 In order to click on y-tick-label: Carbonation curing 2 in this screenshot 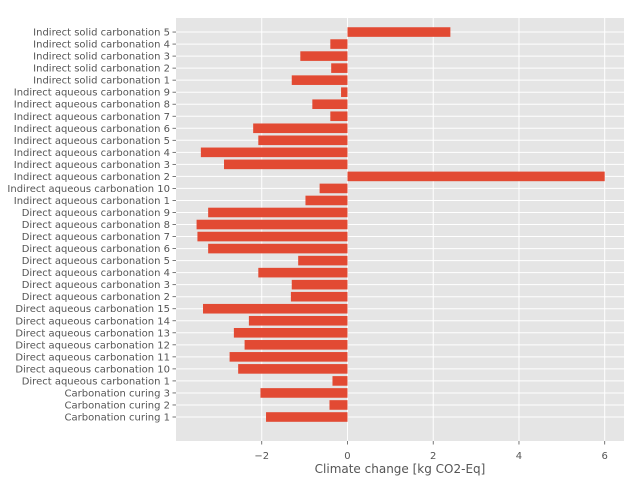, I will do `click(117, 405)`.